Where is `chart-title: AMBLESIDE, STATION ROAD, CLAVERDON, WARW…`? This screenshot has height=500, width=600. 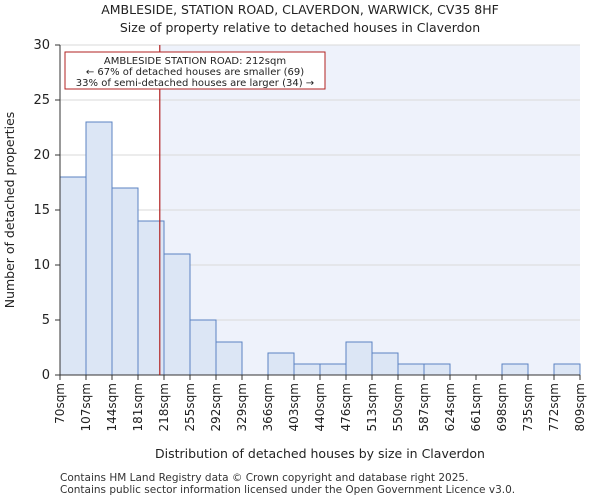 chart-title: AMBLESIDE, STATION ROAD, CLAVERDON, WARW… is located at coordinates (300, 9).